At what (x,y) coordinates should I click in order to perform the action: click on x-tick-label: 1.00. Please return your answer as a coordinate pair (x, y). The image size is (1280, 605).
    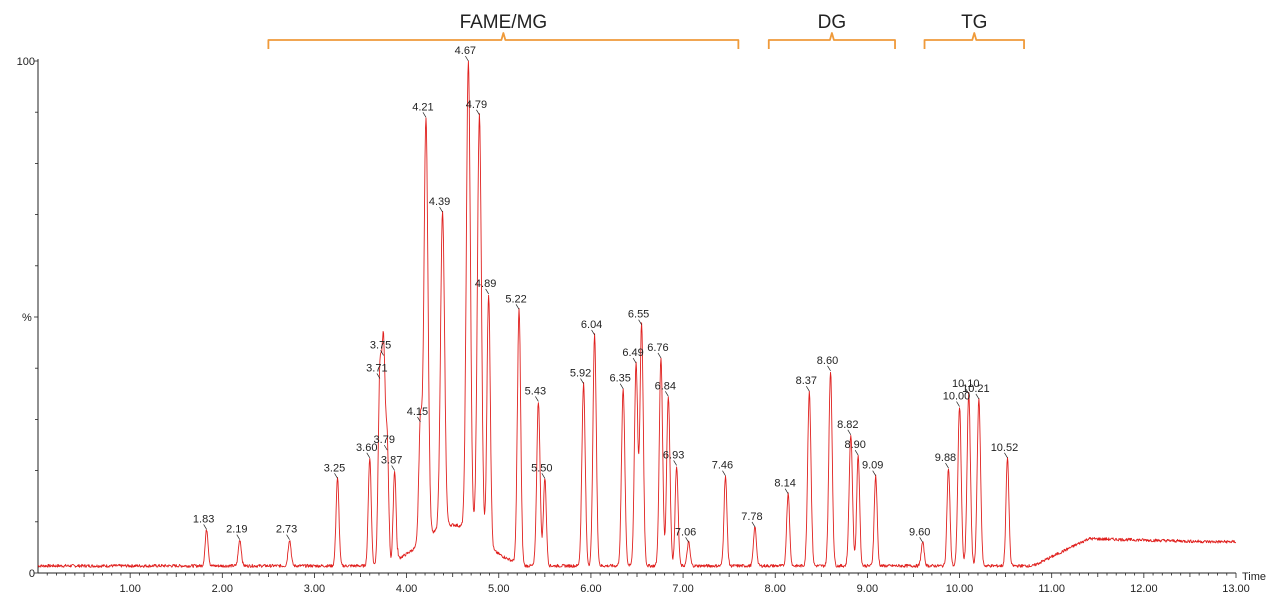
    Looking at the image, I should click on (129, 589).